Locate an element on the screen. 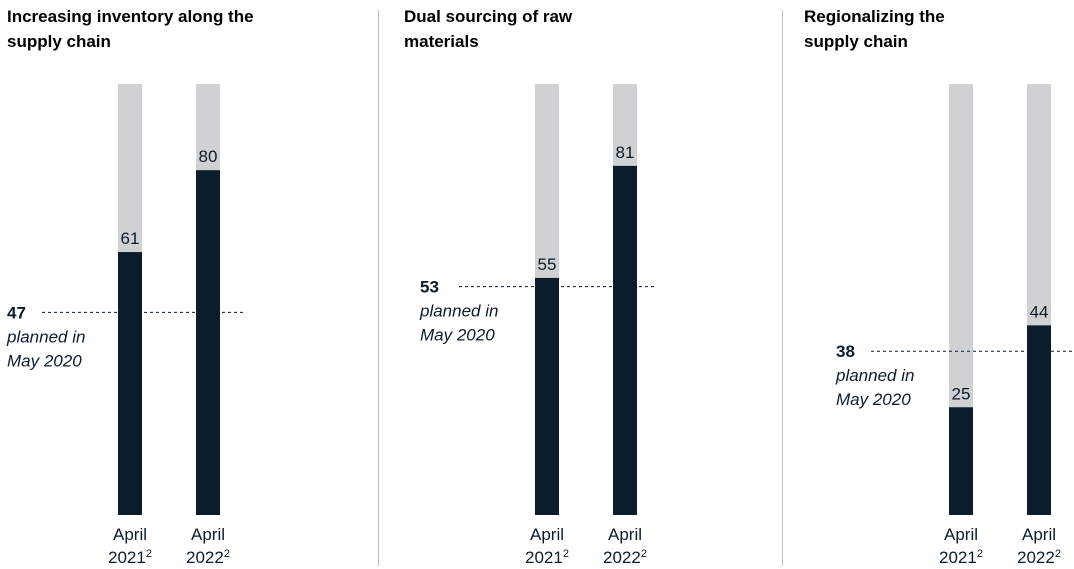 The image size is (1074, 569). bar-value-label: 44 is located at coordinates (1039, 311).